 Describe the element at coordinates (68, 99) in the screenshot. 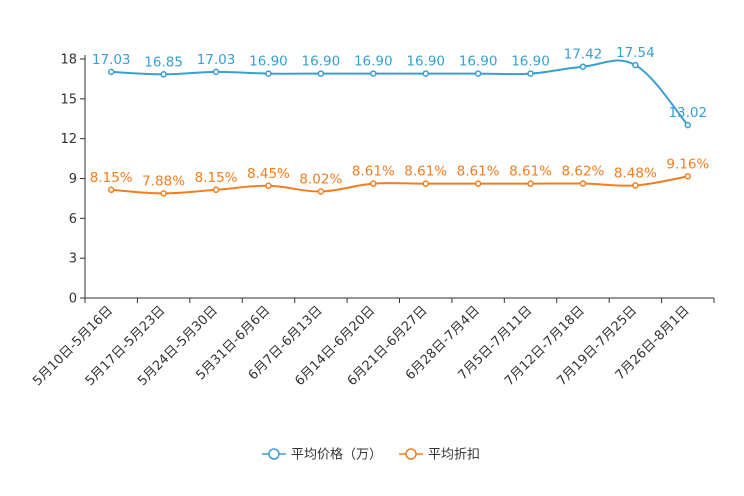

I see `y-tick-label: 15` at that location.